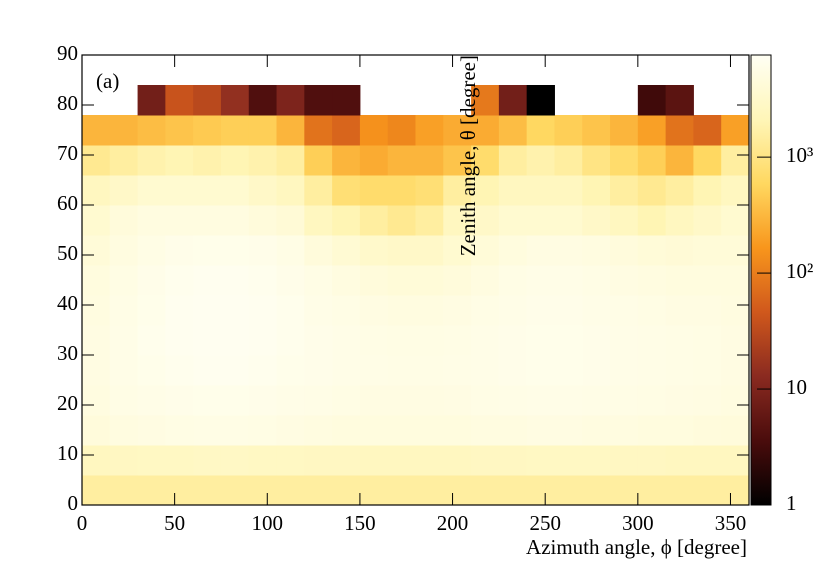  I want to click on x-tick-label: 350, so click(731, 523).